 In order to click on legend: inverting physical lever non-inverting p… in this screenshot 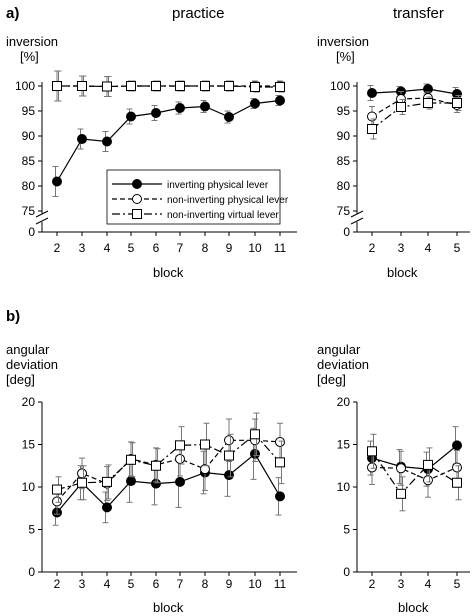, I will do `click(197, 197)`.